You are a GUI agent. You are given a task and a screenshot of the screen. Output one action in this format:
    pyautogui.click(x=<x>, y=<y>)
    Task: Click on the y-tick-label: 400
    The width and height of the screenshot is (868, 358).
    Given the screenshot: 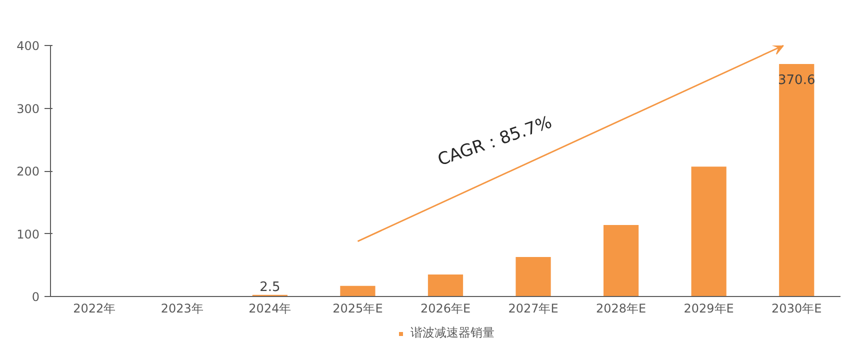 What is the action you would take?
    pyautogui.click(x=28, y=46)
    